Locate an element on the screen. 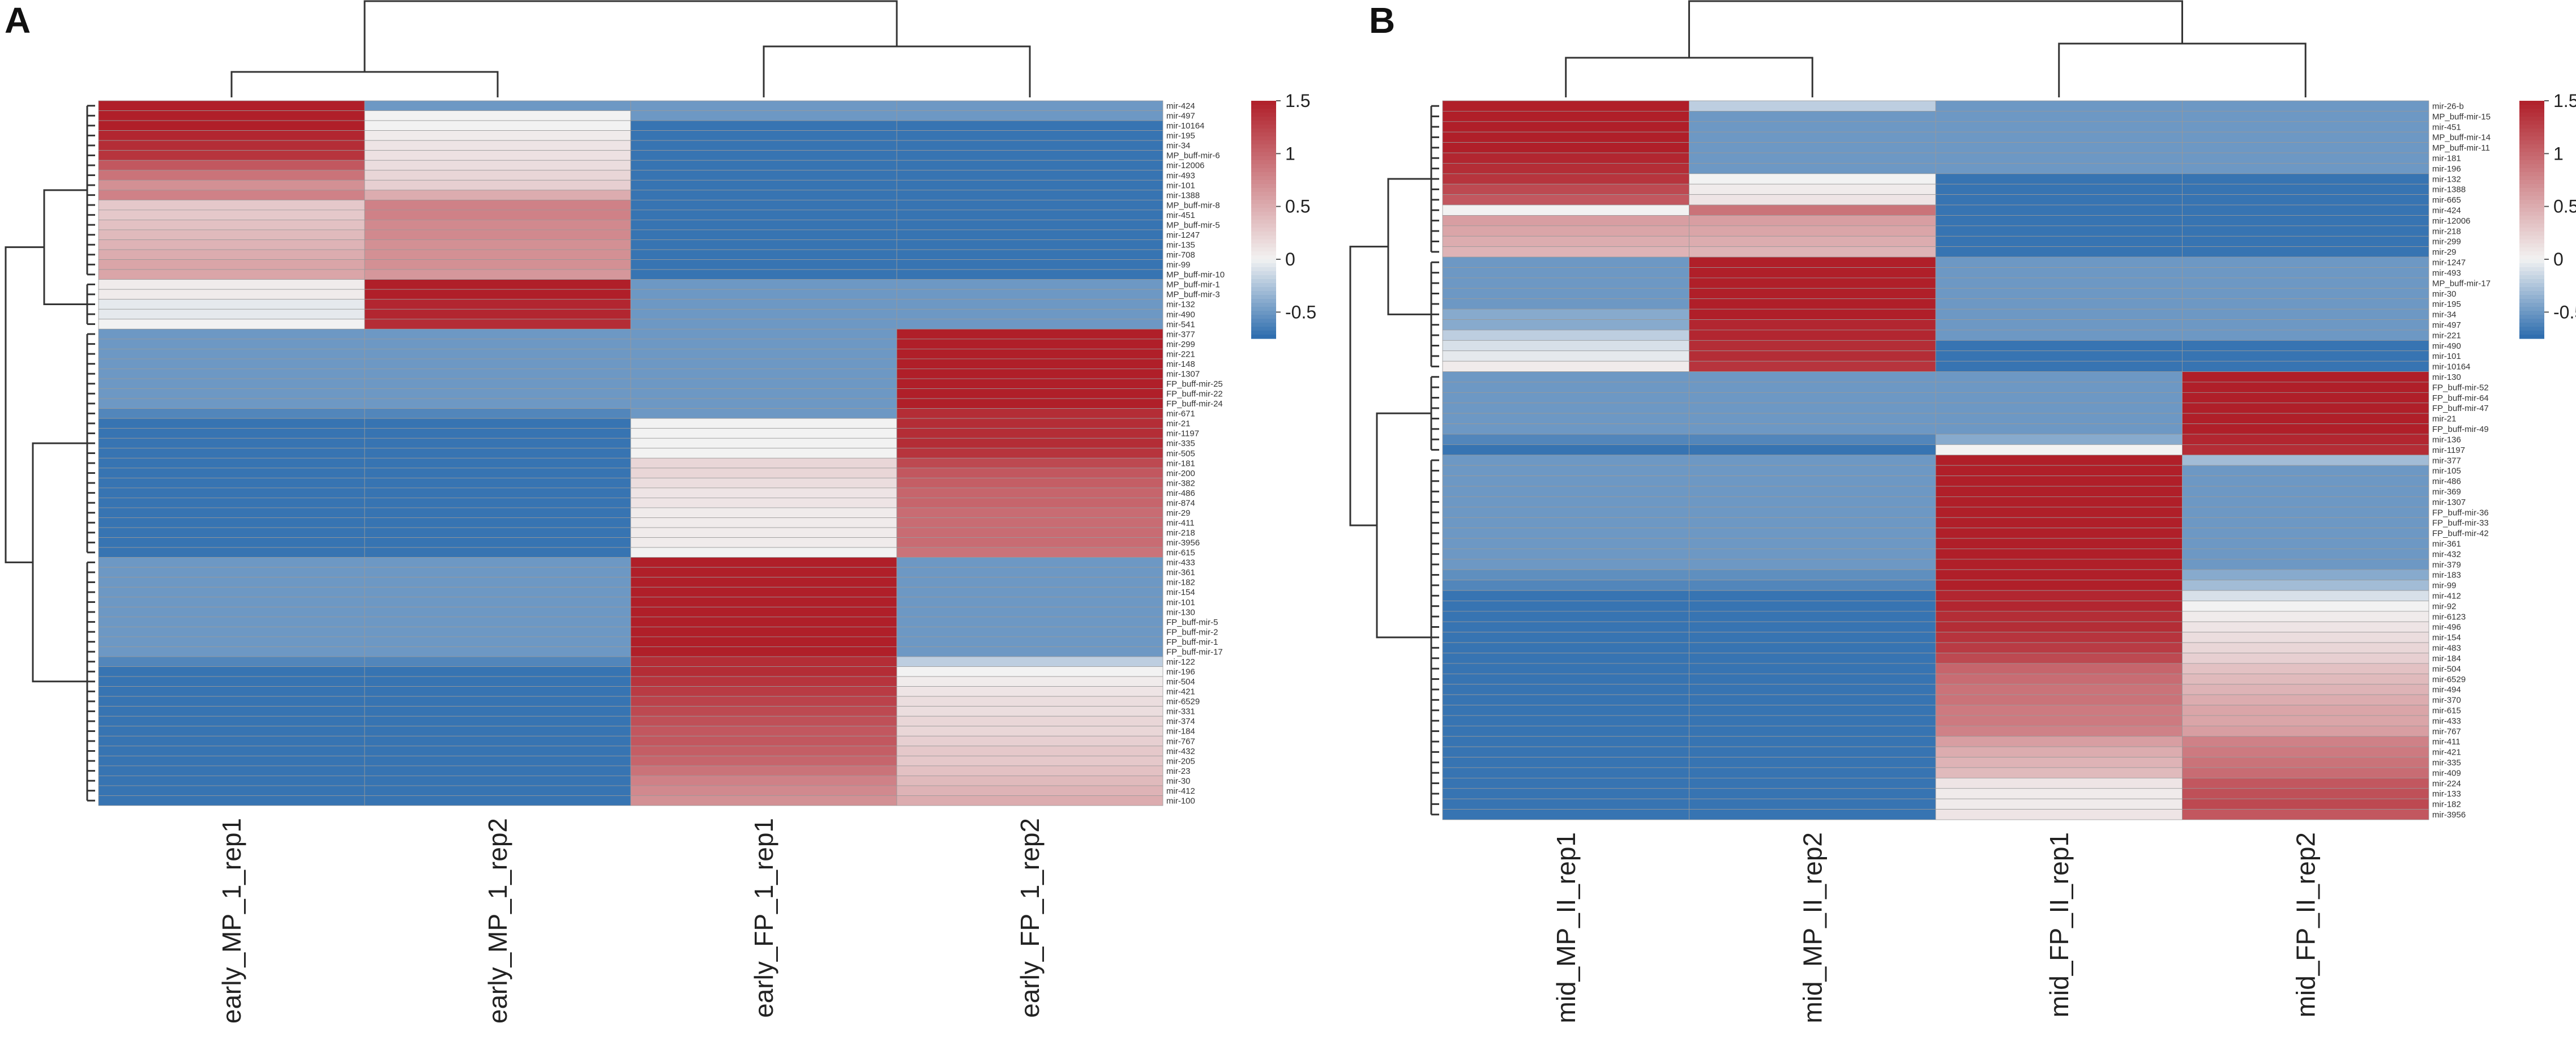 The width and height of the screenshot is (2576, 1049). column-dendrogram is located at coordinates (630, 48).